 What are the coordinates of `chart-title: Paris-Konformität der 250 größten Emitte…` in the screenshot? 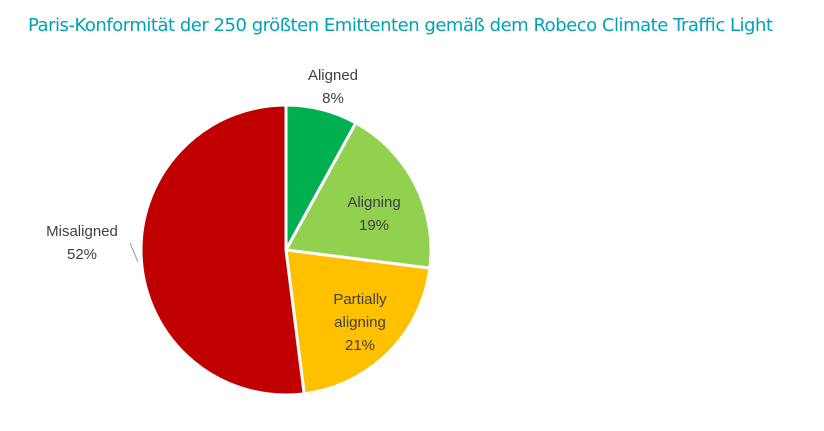 It's located at (400, 25).